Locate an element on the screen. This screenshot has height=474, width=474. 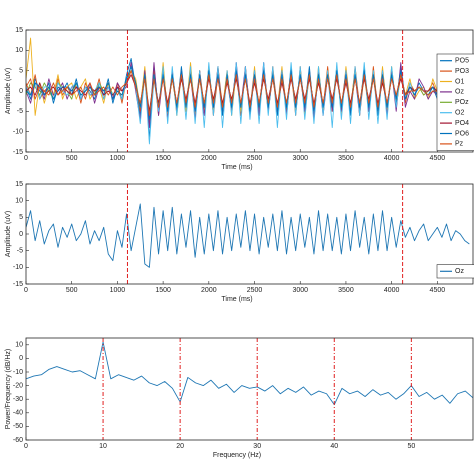
legend-label: Pz is located at coordinates (459, 144).